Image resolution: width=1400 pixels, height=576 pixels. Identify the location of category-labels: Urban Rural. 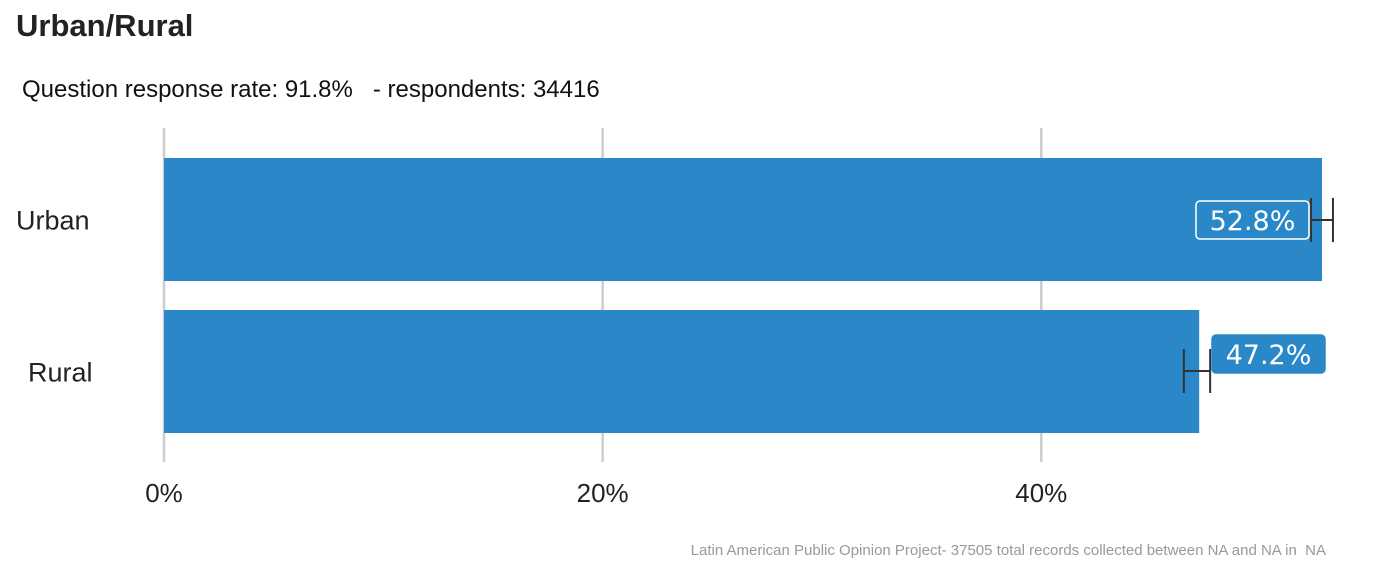
(54, 297).